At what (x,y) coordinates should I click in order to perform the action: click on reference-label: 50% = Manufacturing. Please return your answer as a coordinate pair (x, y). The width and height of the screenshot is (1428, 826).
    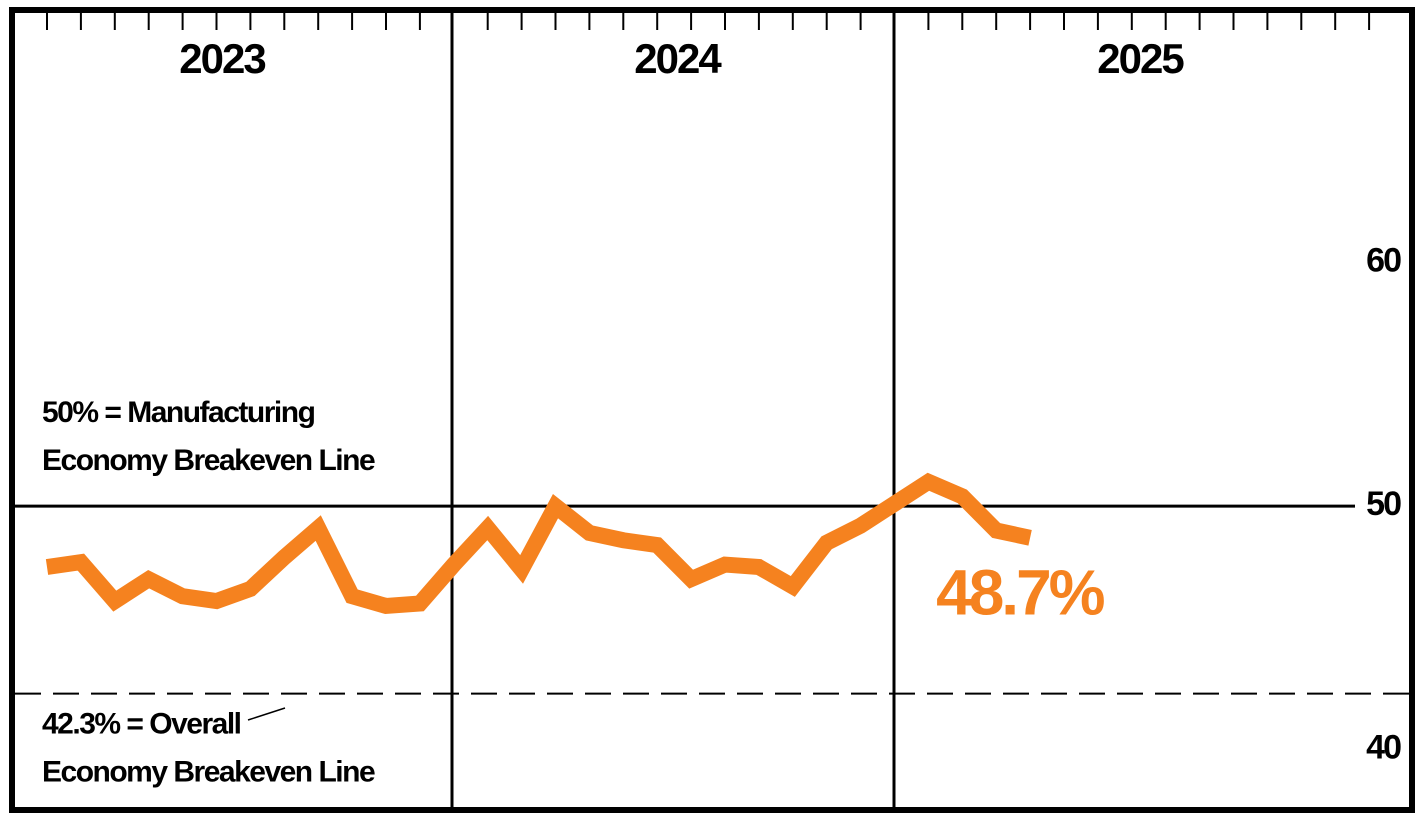
    Looking at the image, I should click on (178, 412).